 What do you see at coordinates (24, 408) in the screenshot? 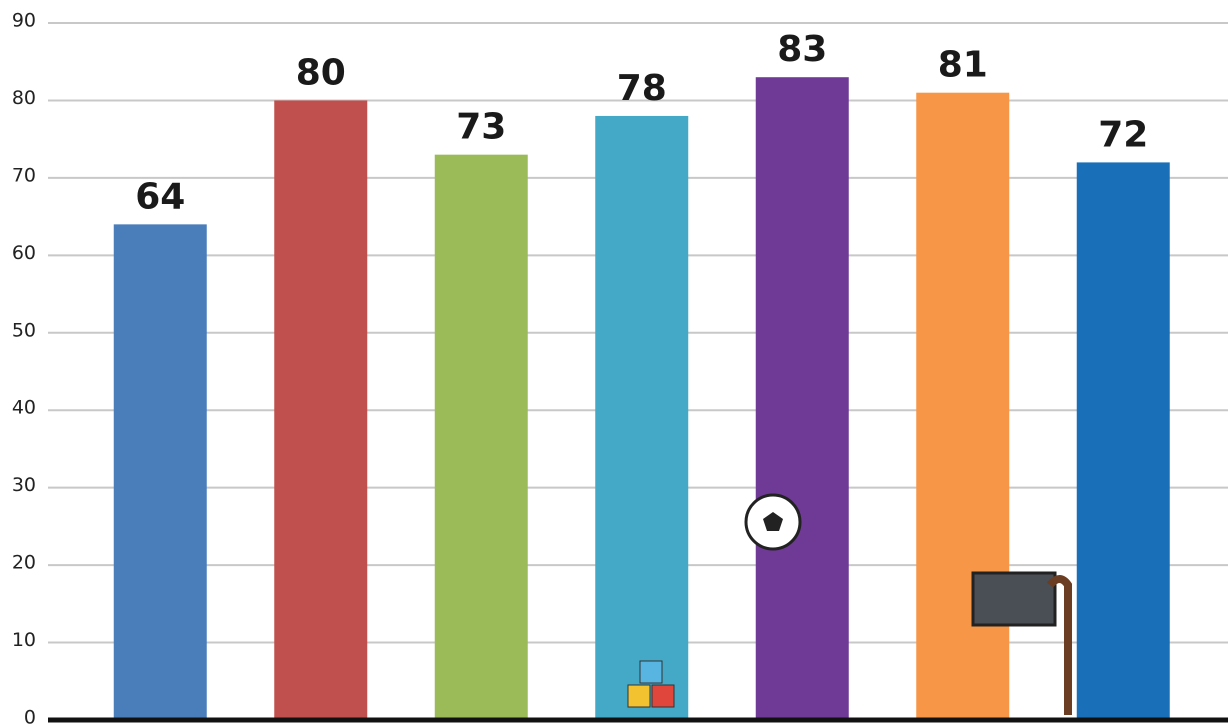
I see `y-tick-label: 40` at bounding box center [24, 408].